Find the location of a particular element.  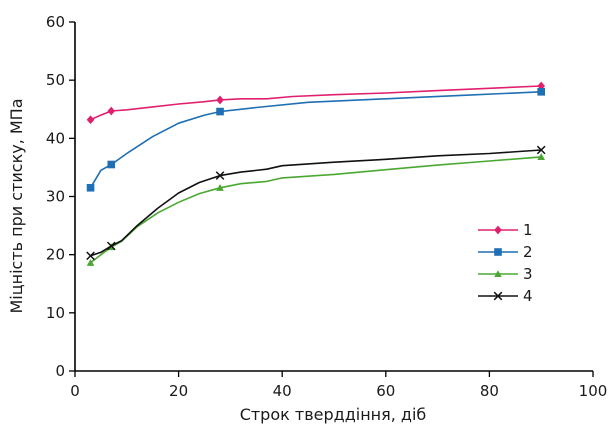

y-tick-label: 10 is located at coordinates (55, 313).